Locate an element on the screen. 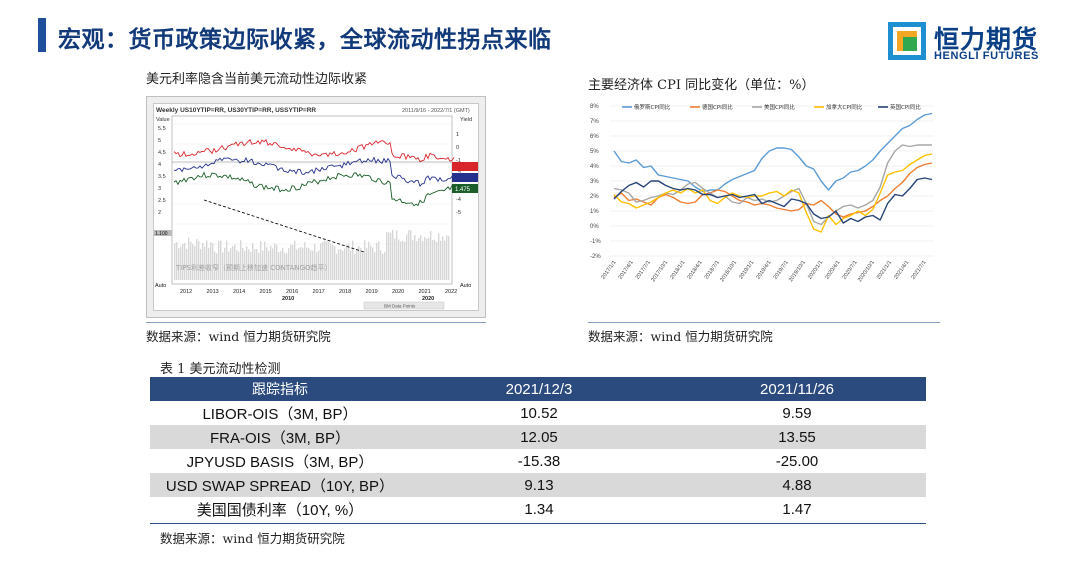 The height and width of the screenshot is (586, 1080). table-cell-value: 12.05 is located at coordinates (539, 437).